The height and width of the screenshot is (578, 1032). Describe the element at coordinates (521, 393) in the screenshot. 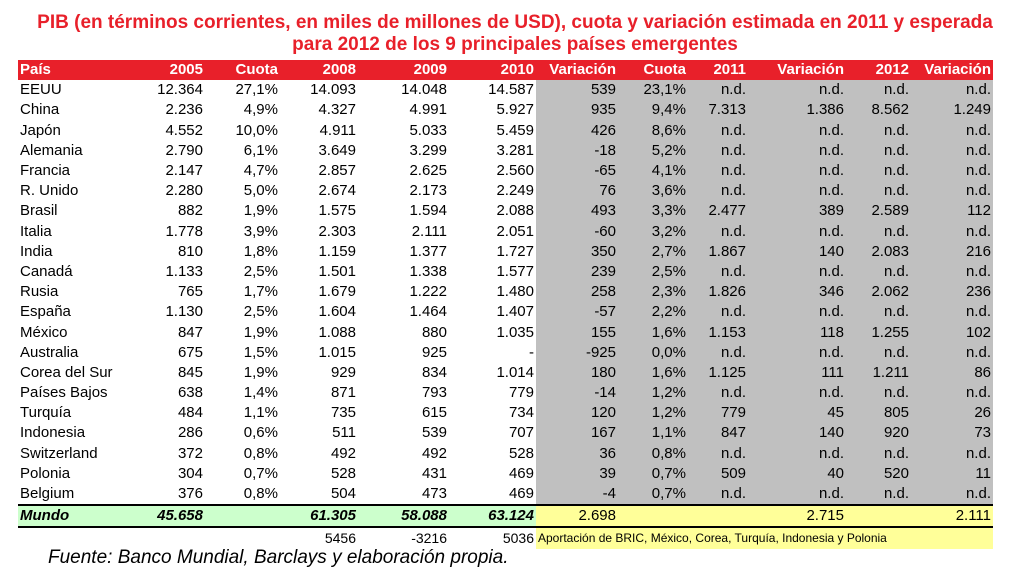

I see `value-cell: 779` at that location.